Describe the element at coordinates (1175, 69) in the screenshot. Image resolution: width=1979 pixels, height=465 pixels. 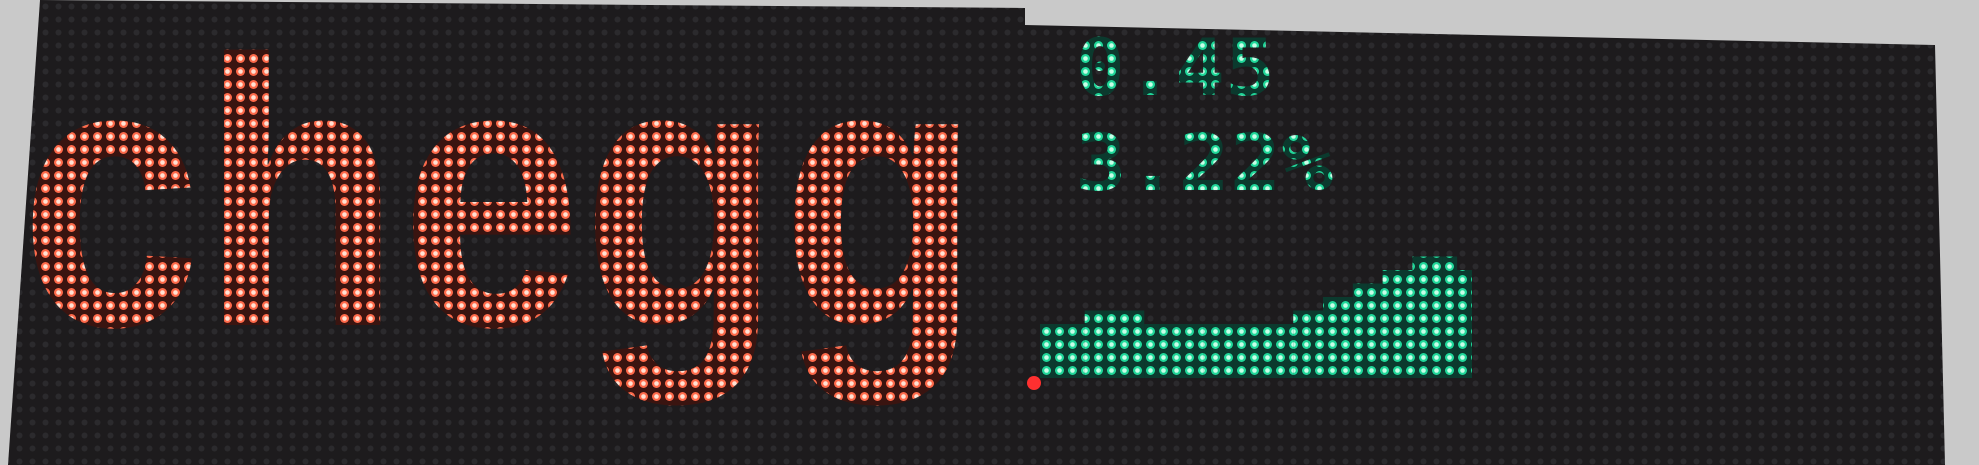
I see `price: 0.45` at that location.